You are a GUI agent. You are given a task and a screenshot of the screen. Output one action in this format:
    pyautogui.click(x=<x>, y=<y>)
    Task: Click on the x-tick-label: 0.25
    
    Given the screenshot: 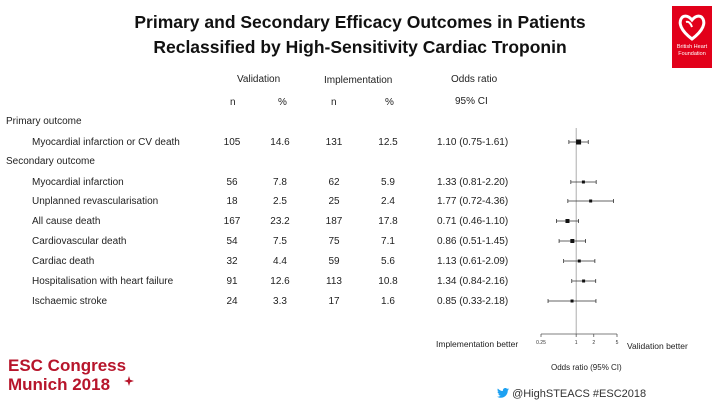 What is the action you would take?
    pyautogui.click(x=541, y=343)
    